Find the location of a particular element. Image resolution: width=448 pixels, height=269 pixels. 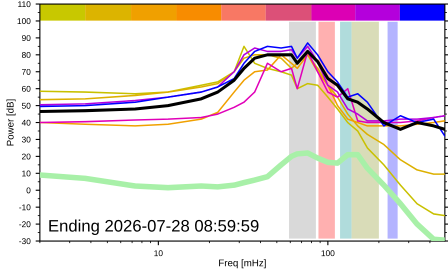

y-tick-label: 0 is located at coordinates (28, 190).